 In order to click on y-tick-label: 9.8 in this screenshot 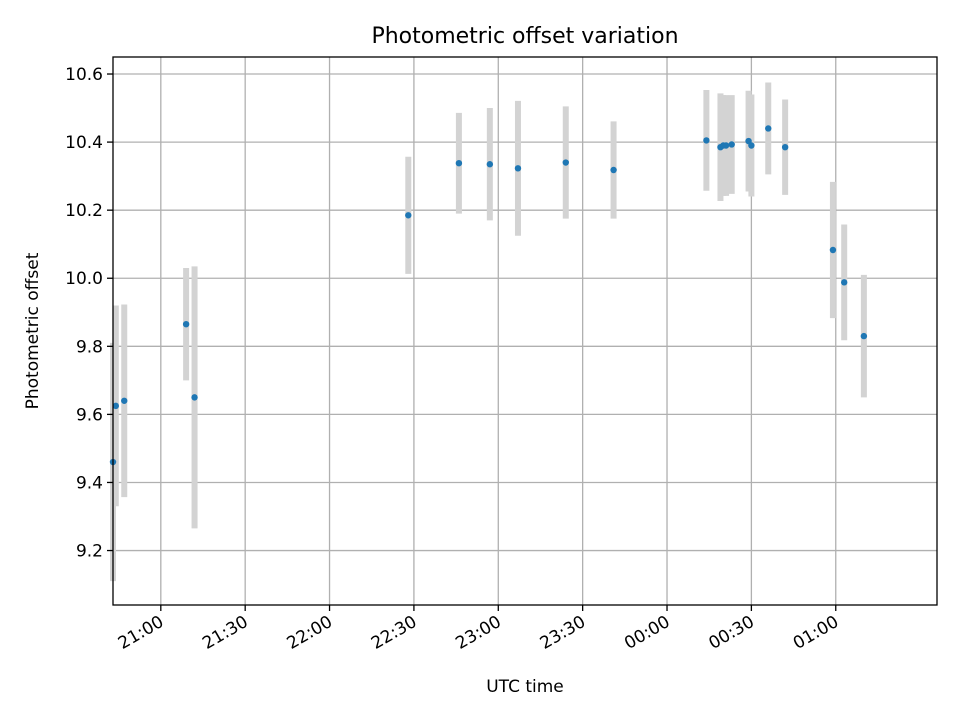, I will do `click(89, 347)`.